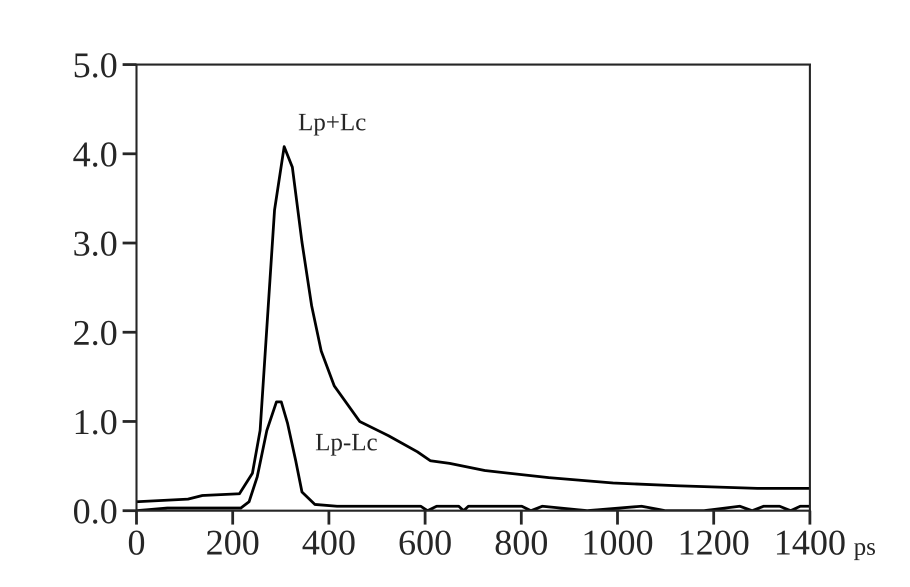 Image resolution: width=910 pixels, height=587 pixels. What do you see at coordinates (346, 445) in the screenshot?
I see `annotation: Lp-Lc` at bounding box center [346, 445].